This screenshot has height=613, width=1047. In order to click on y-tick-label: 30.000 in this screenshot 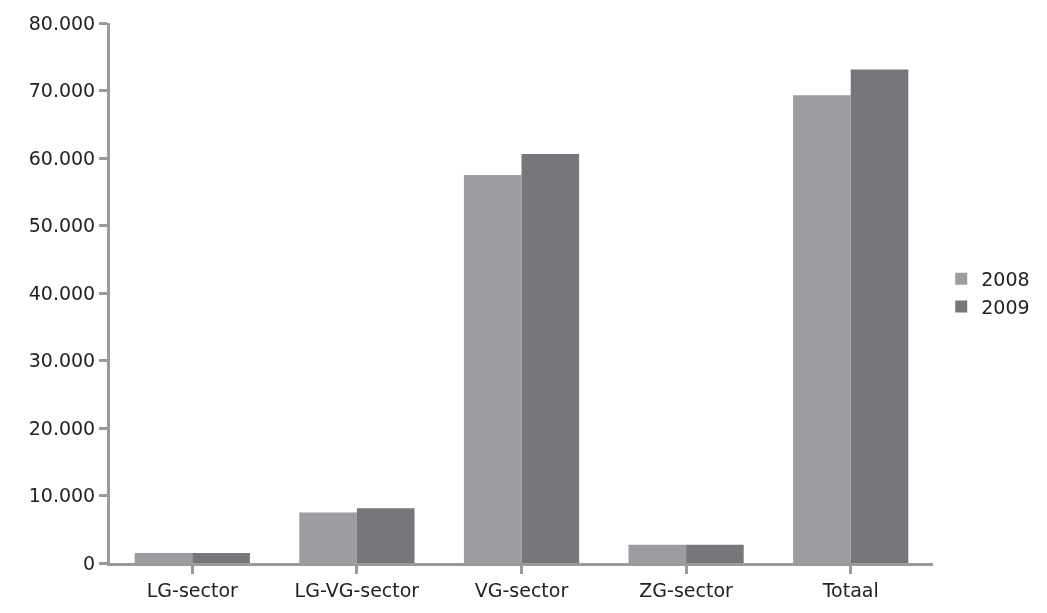, I will do `click(62, 360)`.